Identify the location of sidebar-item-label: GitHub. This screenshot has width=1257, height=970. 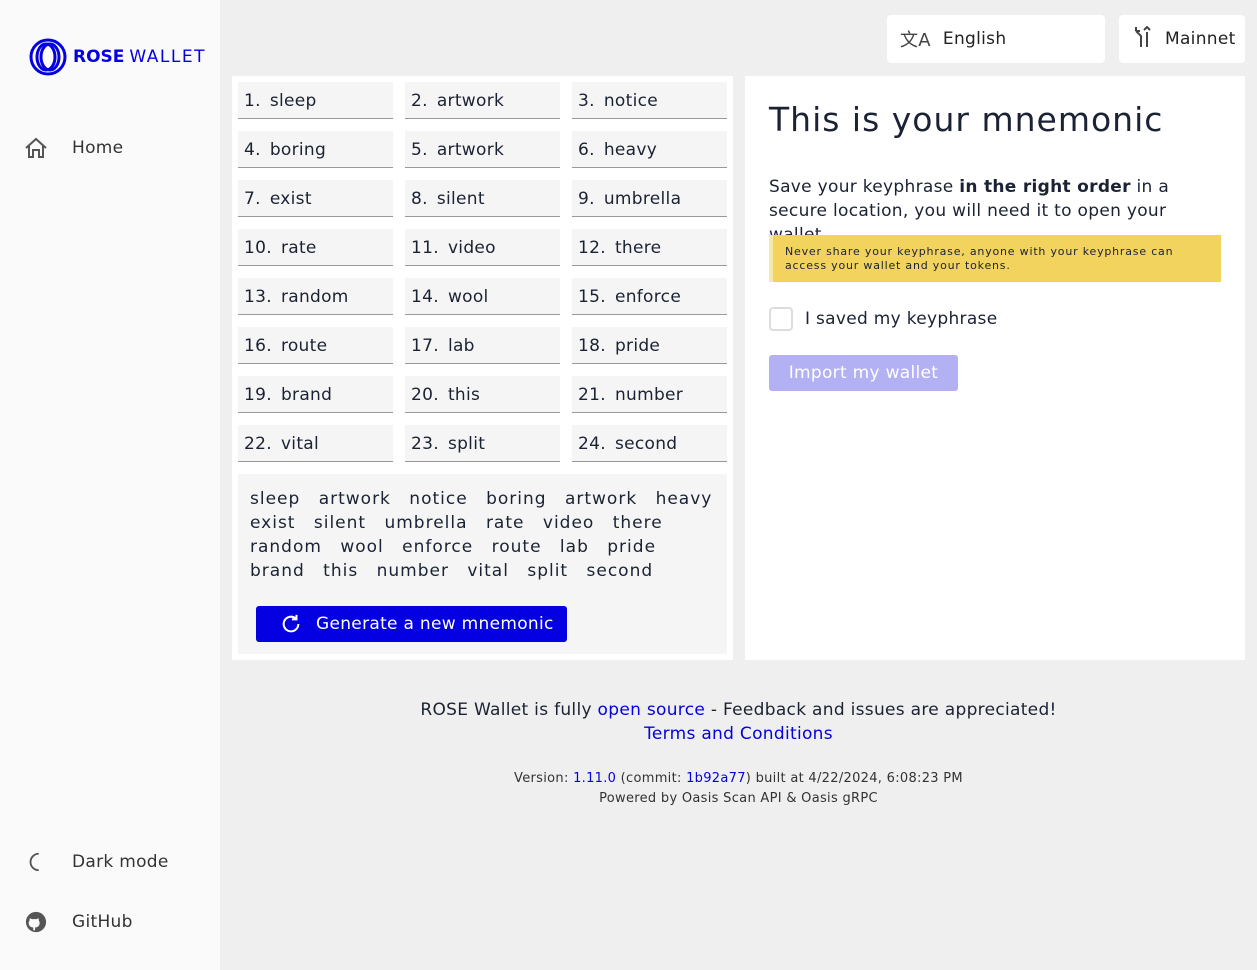
(102, 922).